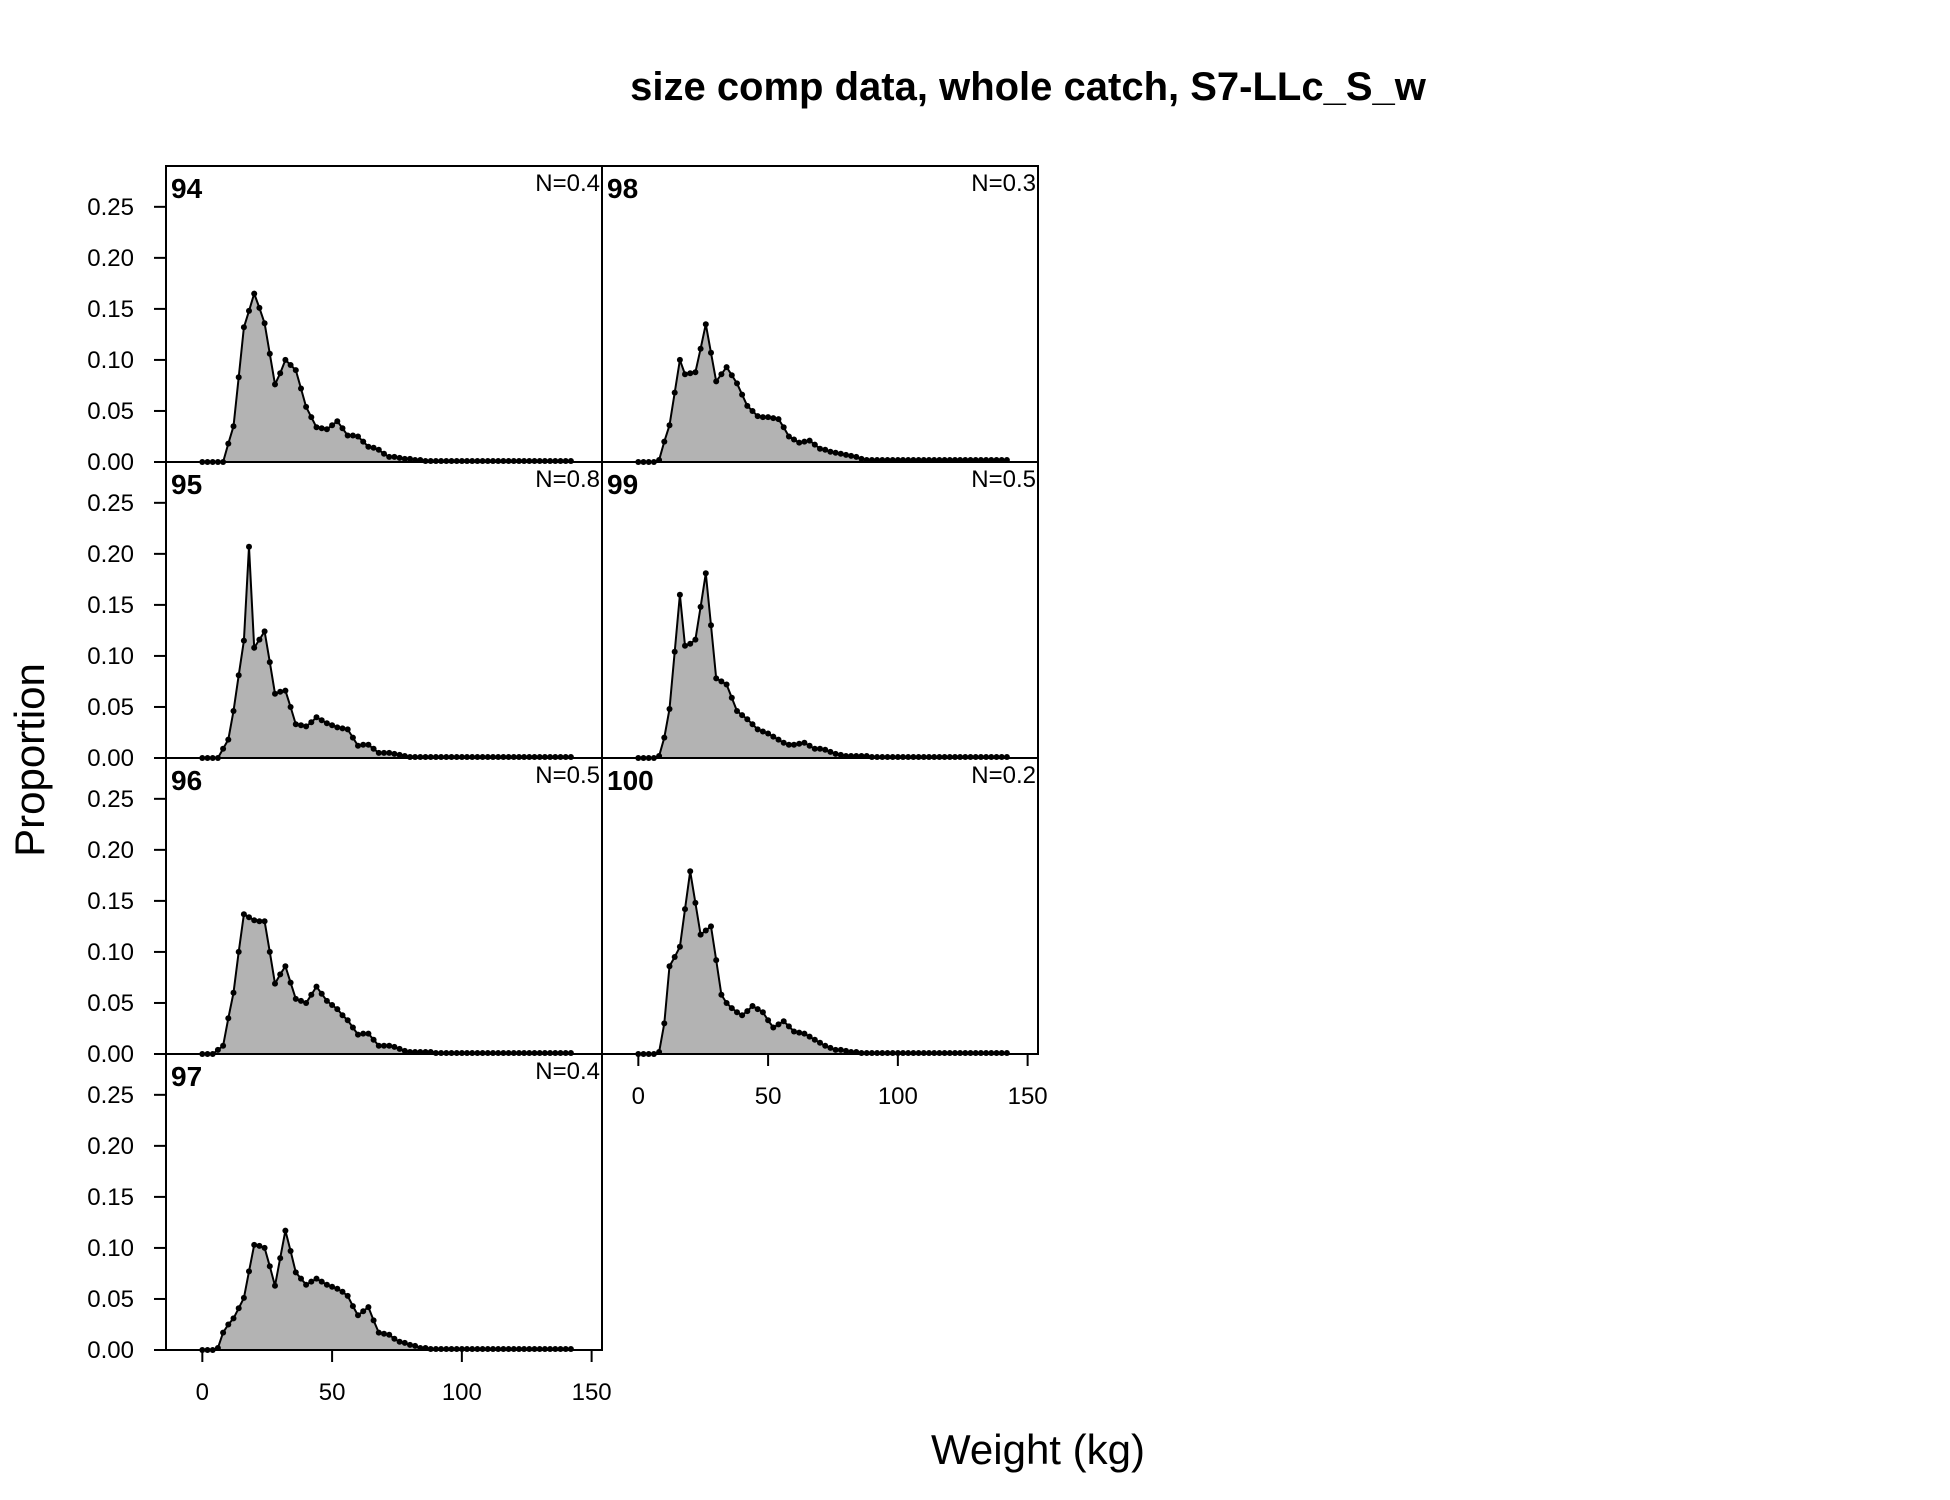  Describe the element at coordinates (1038, 1449) in the screenshot. I see `x-axis-title: Weight (kg)` at that location.